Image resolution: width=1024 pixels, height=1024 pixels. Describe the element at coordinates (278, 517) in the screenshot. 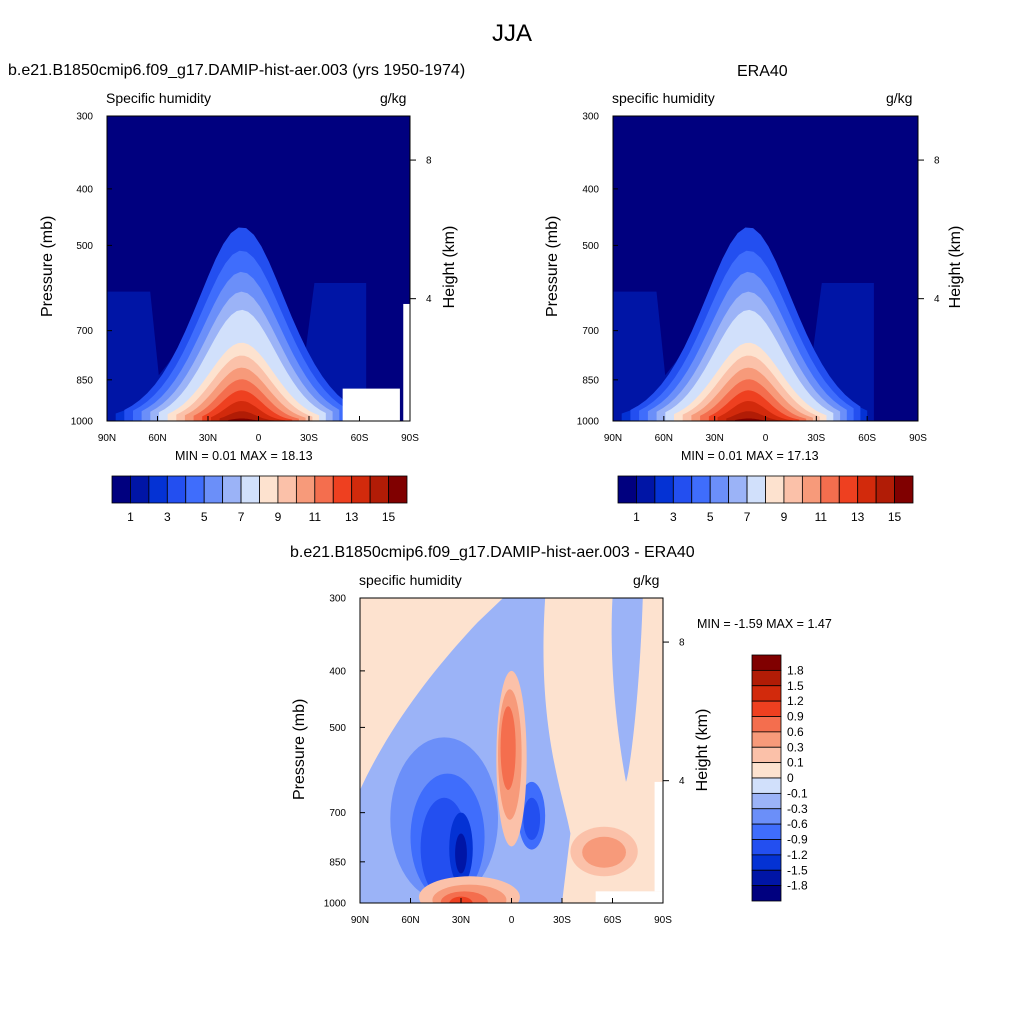

I see `model-colorbar-tick: 9` at that location.